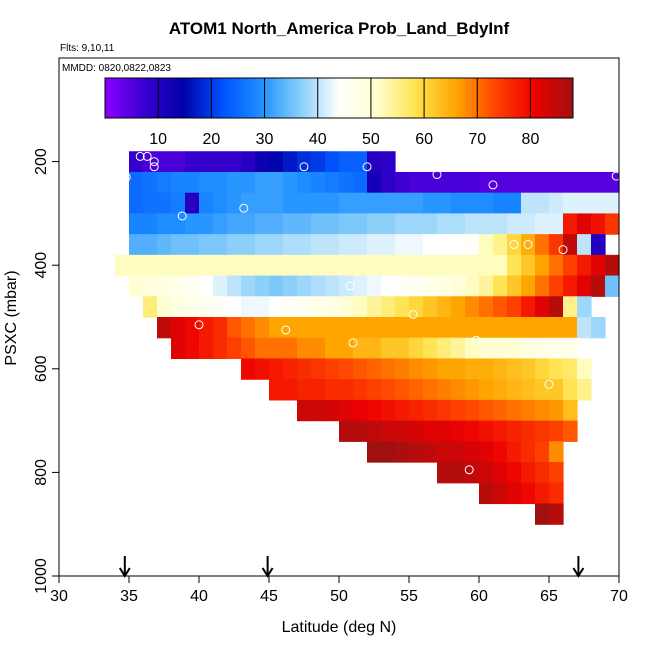 This screenshot has height=655, width=650. What do you see at coordinates (46, 371) in the screenshot?
I see `y-axis: 200 400 600 800 1000` at bounding box center [46, 371].